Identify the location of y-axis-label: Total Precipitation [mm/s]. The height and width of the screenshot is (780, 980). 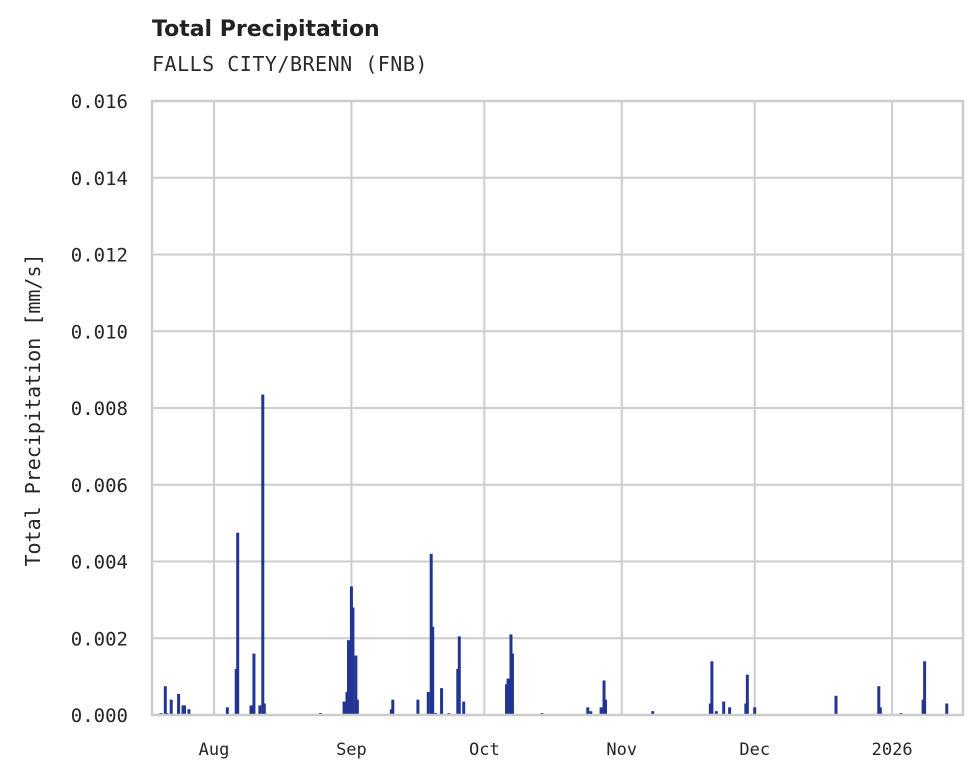
(33, 409).